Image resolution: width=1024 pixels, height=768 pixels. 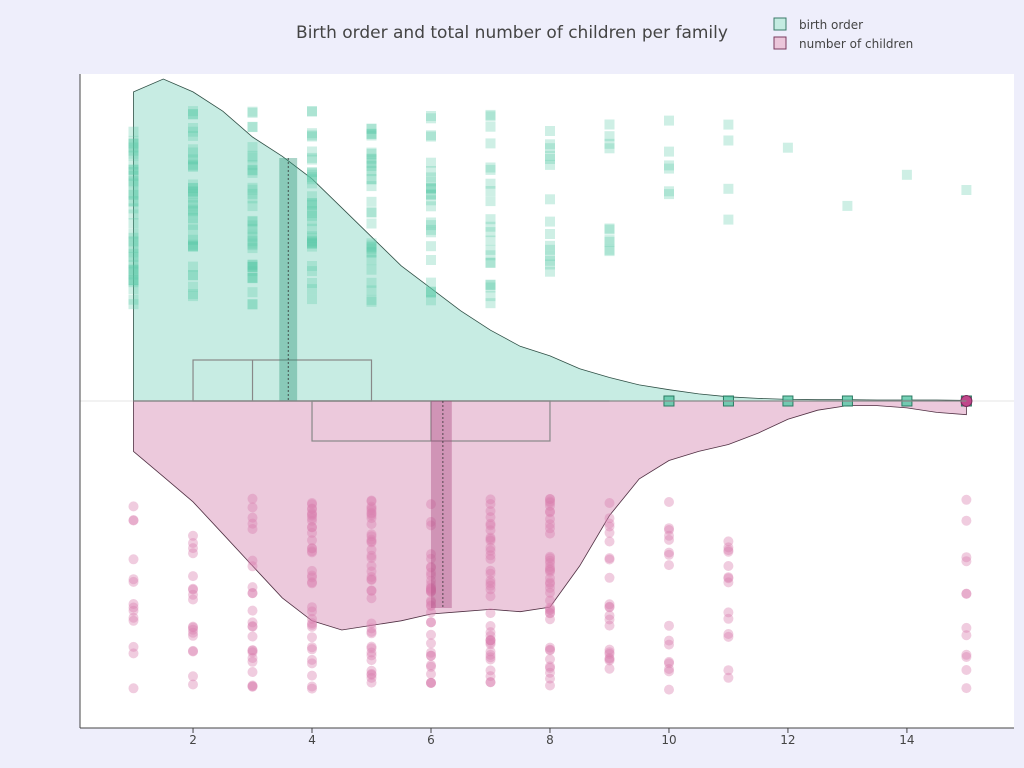 I want to click on legend-item-birth-order: birth order, so click(x=818, y=24).